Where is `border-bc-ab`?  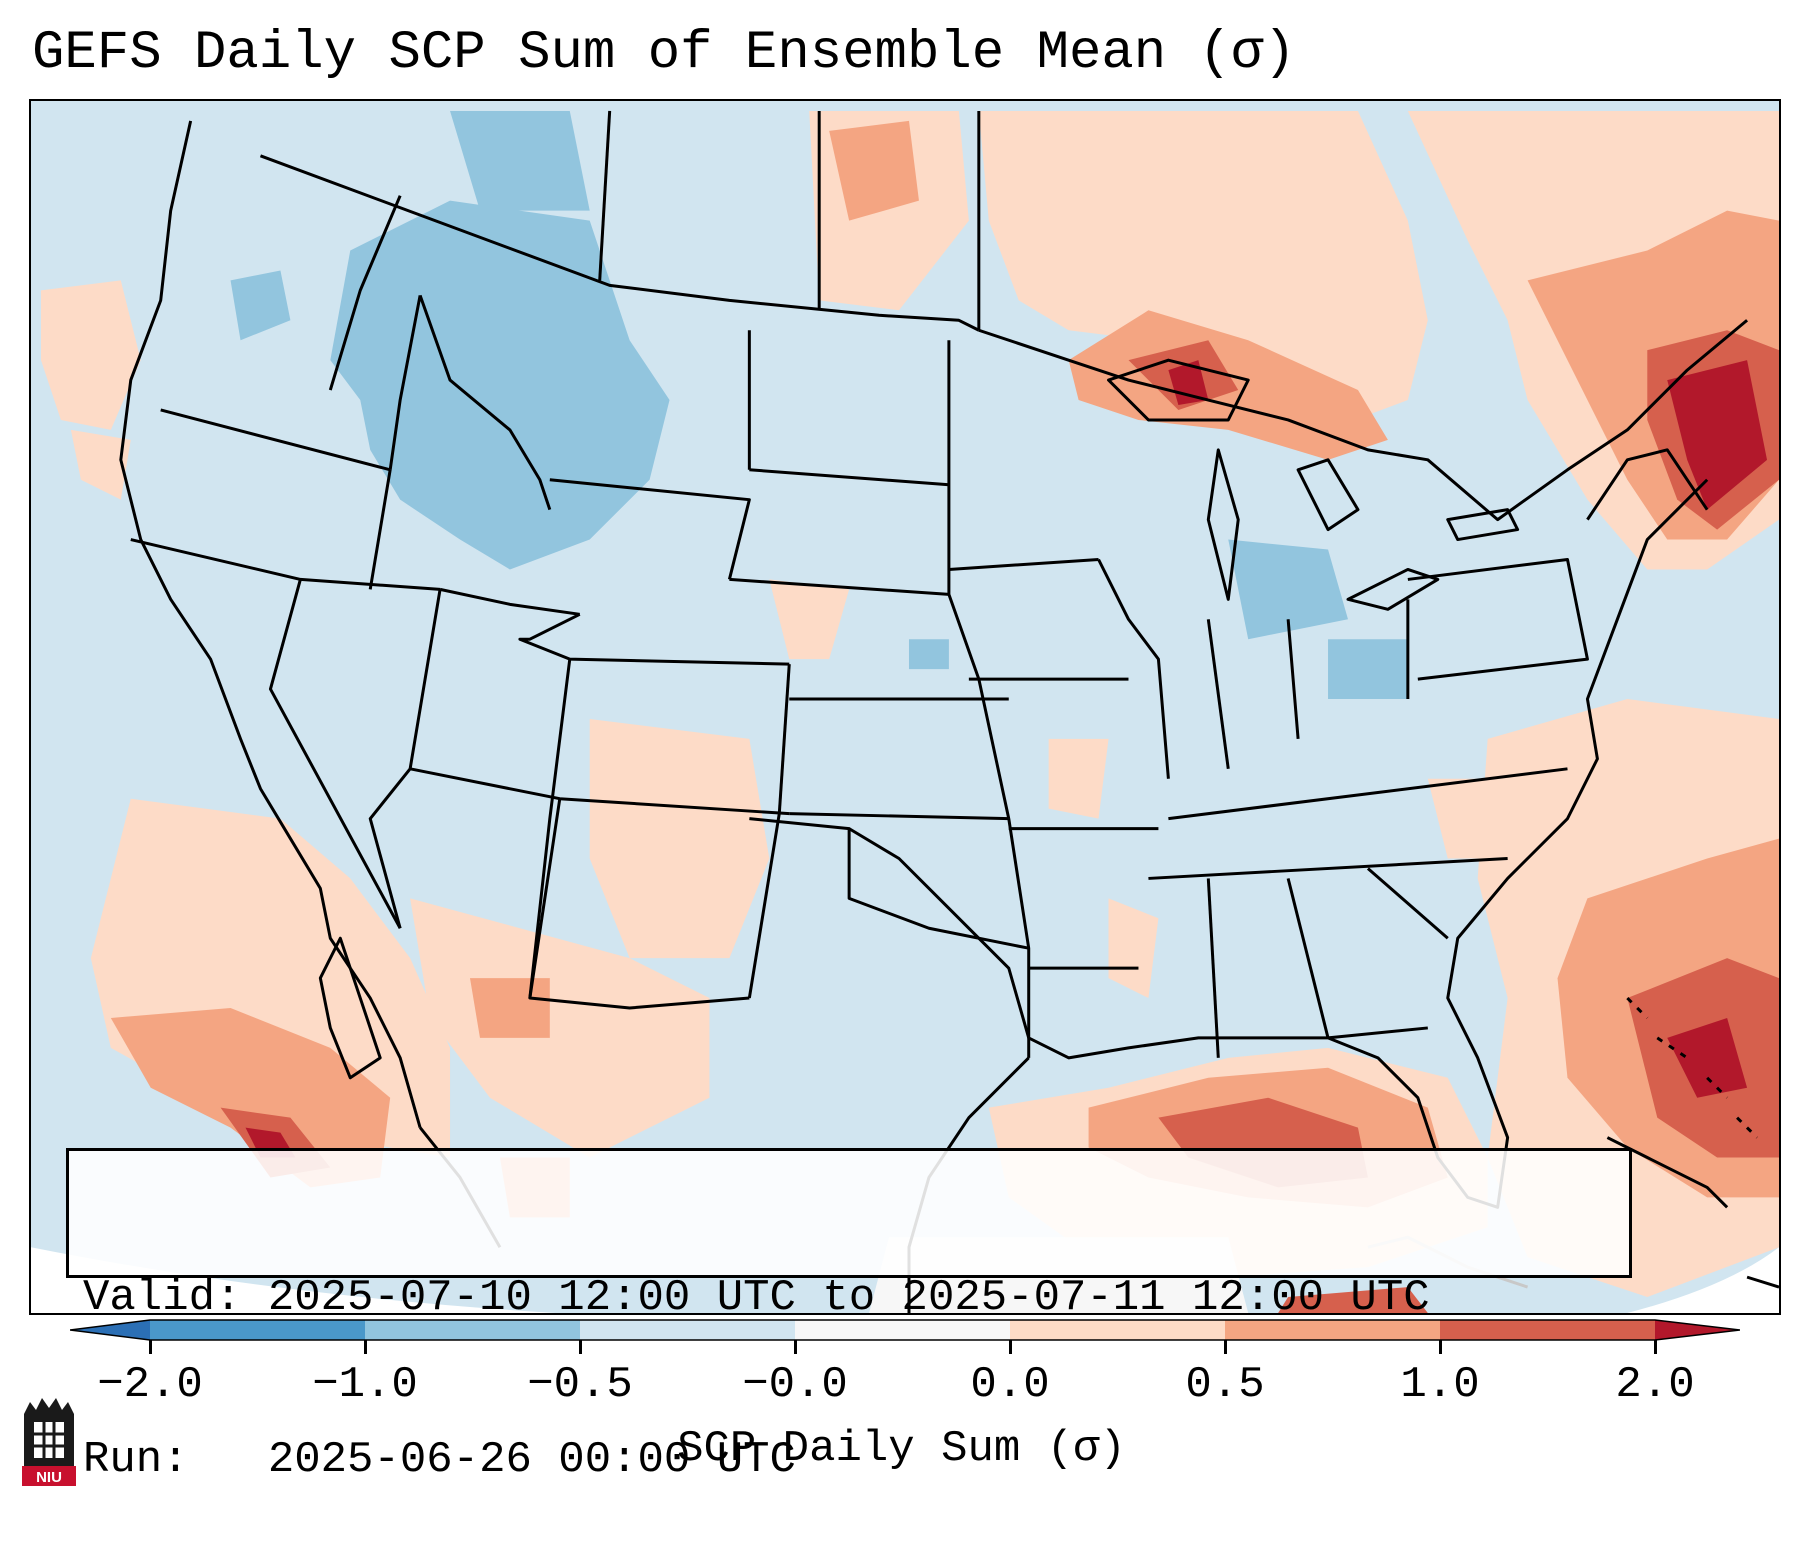
border-bc-ab is located at coordinates (365, 293).